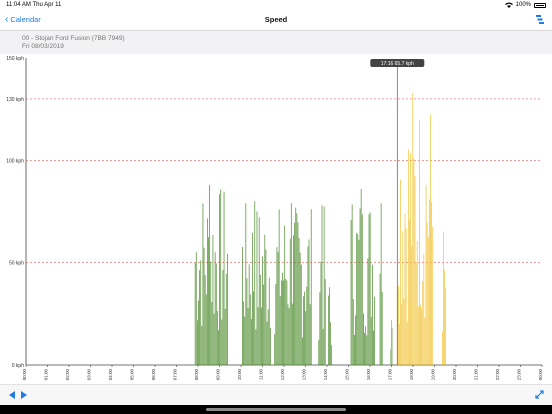  What do you see at coordinates (519, 375) in the screenshot?
I see `x-tick-label: 23:00` at bounding box center [519, 375].